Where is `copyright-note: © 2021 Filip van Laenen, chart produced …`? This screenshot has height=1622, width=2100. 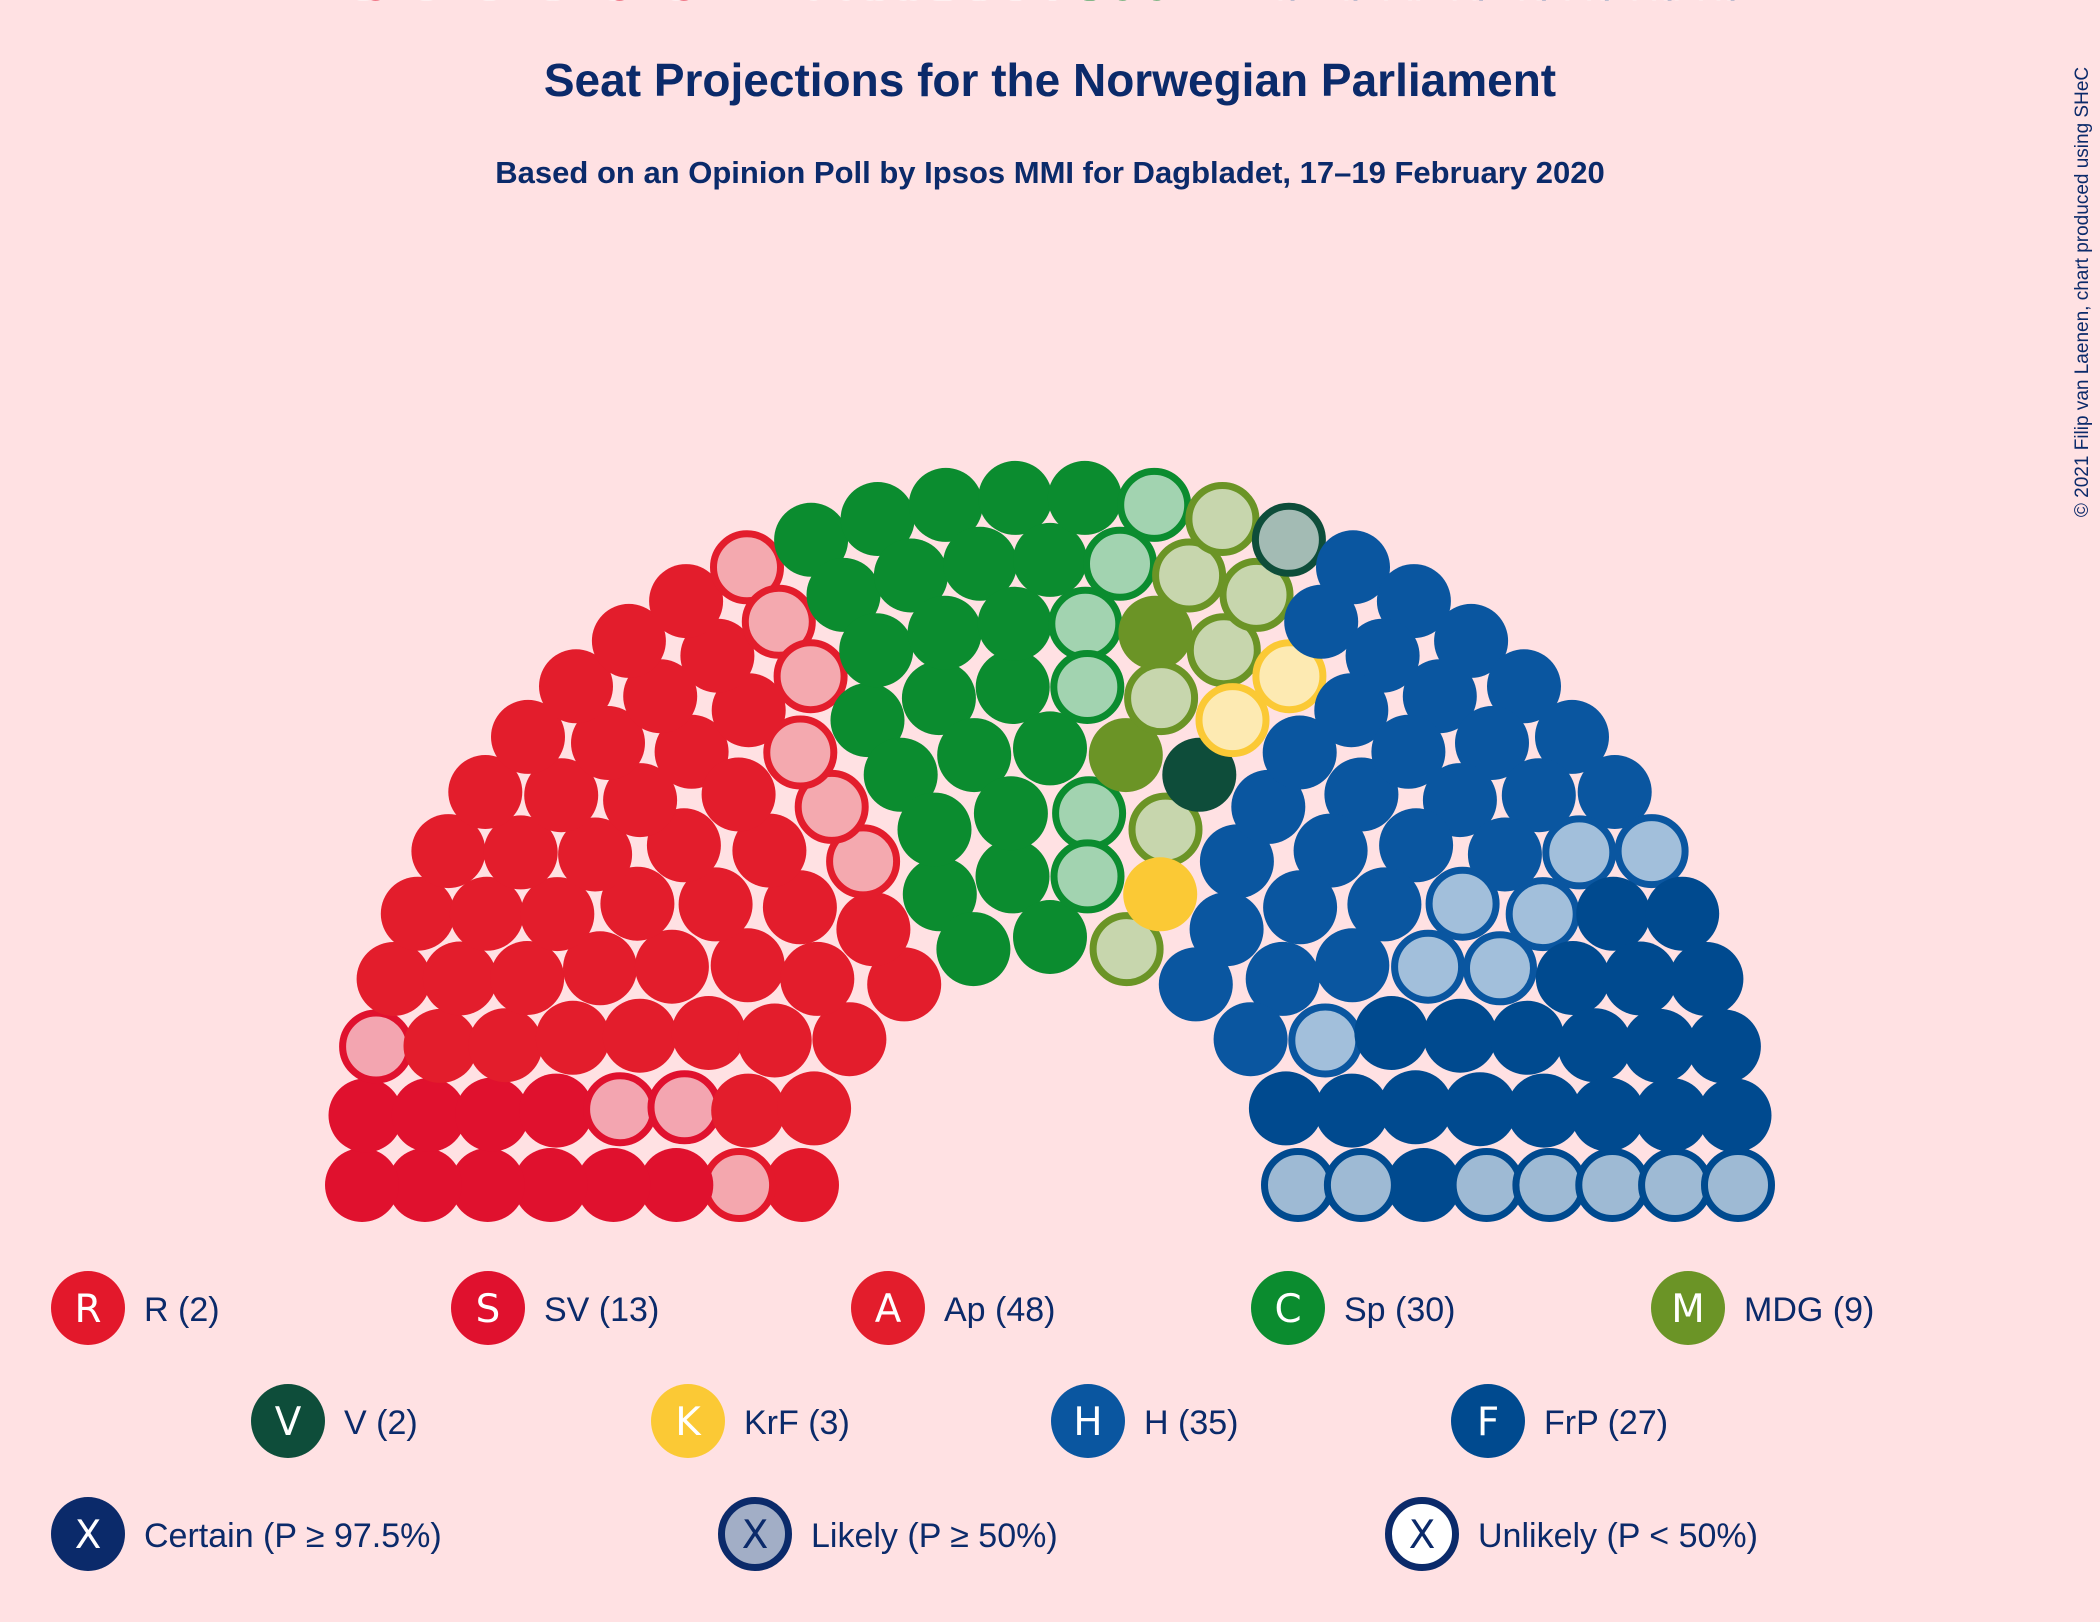
copyright-note: © 2021 Filip van Laenen, chart produced … is located at coordinates (2082, 292).